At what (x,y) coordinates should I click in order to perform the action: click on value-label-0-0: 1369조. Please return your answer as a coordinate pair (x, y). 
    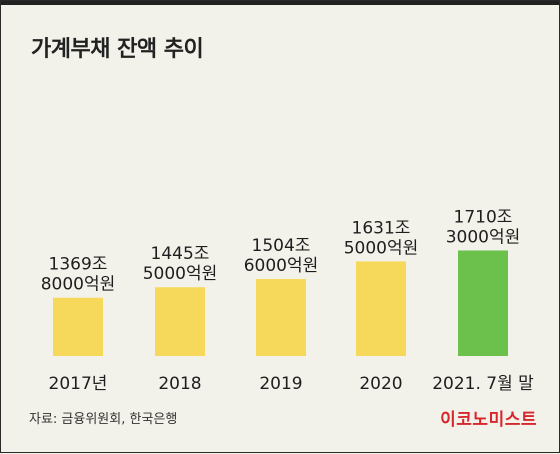
    Looking at the image, I should click on (78, 265).